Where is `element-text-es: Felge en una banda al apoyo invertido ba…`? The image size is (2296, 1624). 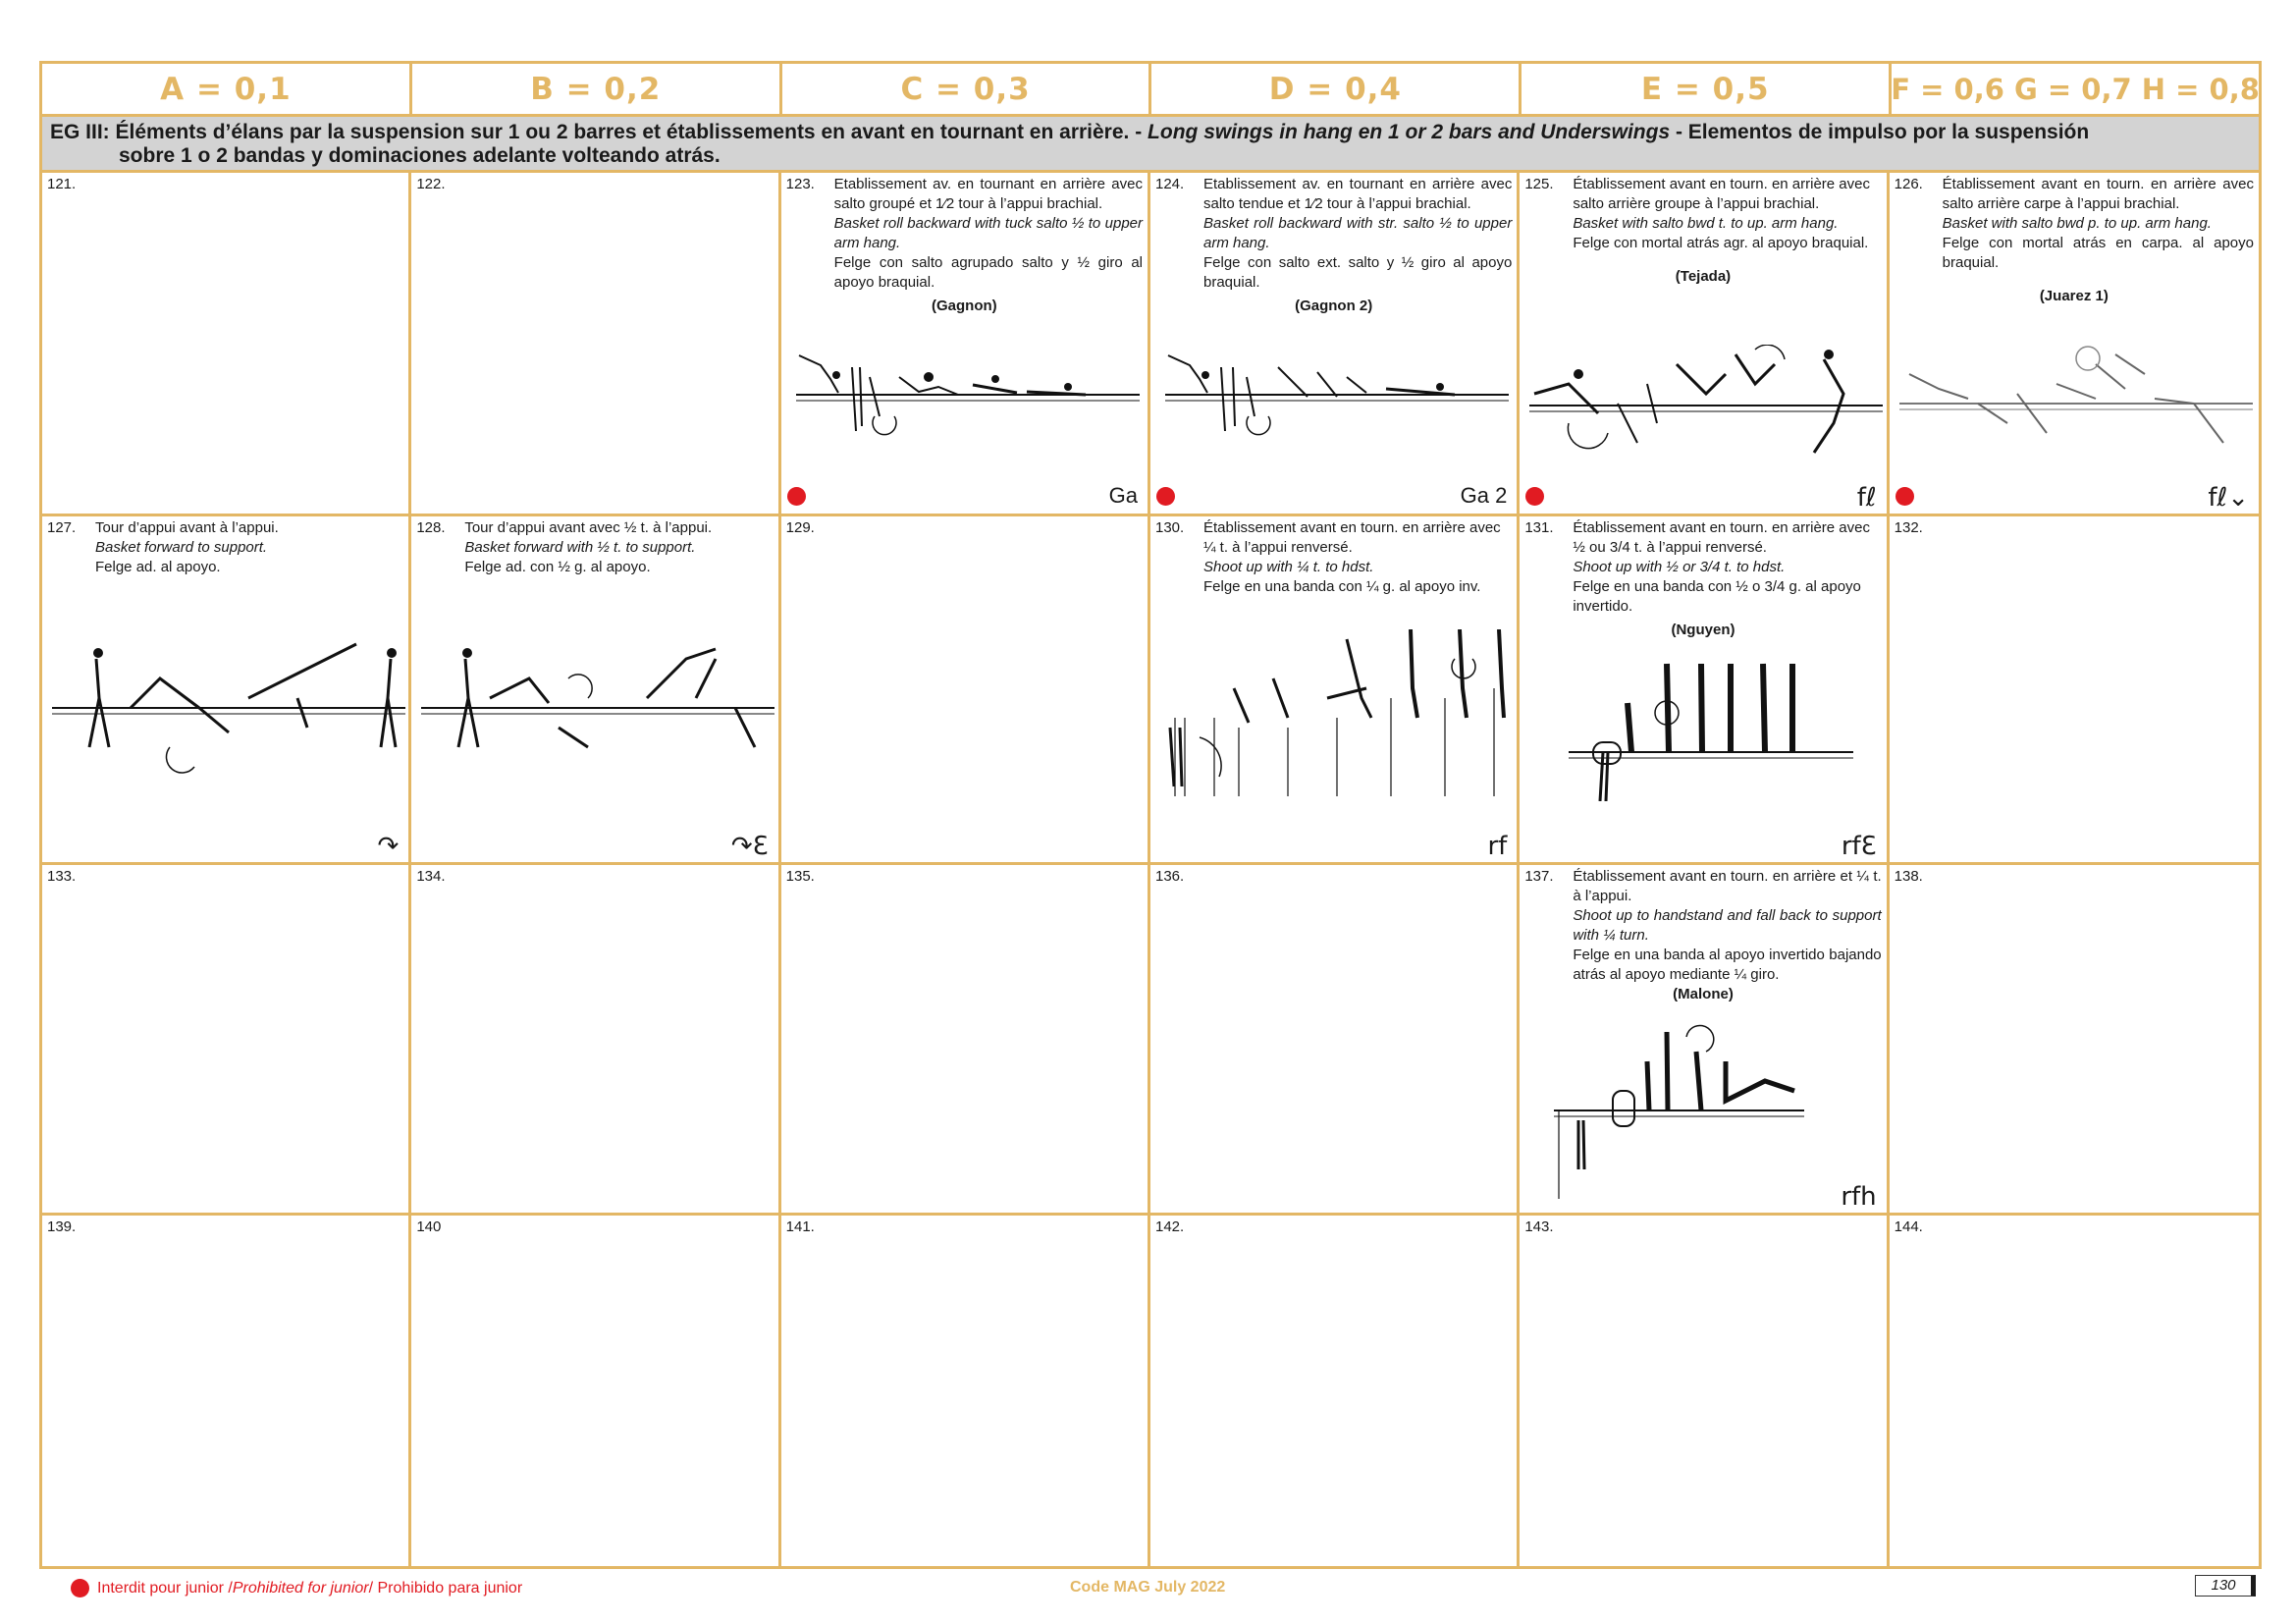 element-text-es: Felge en una banda al apoyo invertido ba… is located at coordinates (1727, 965).